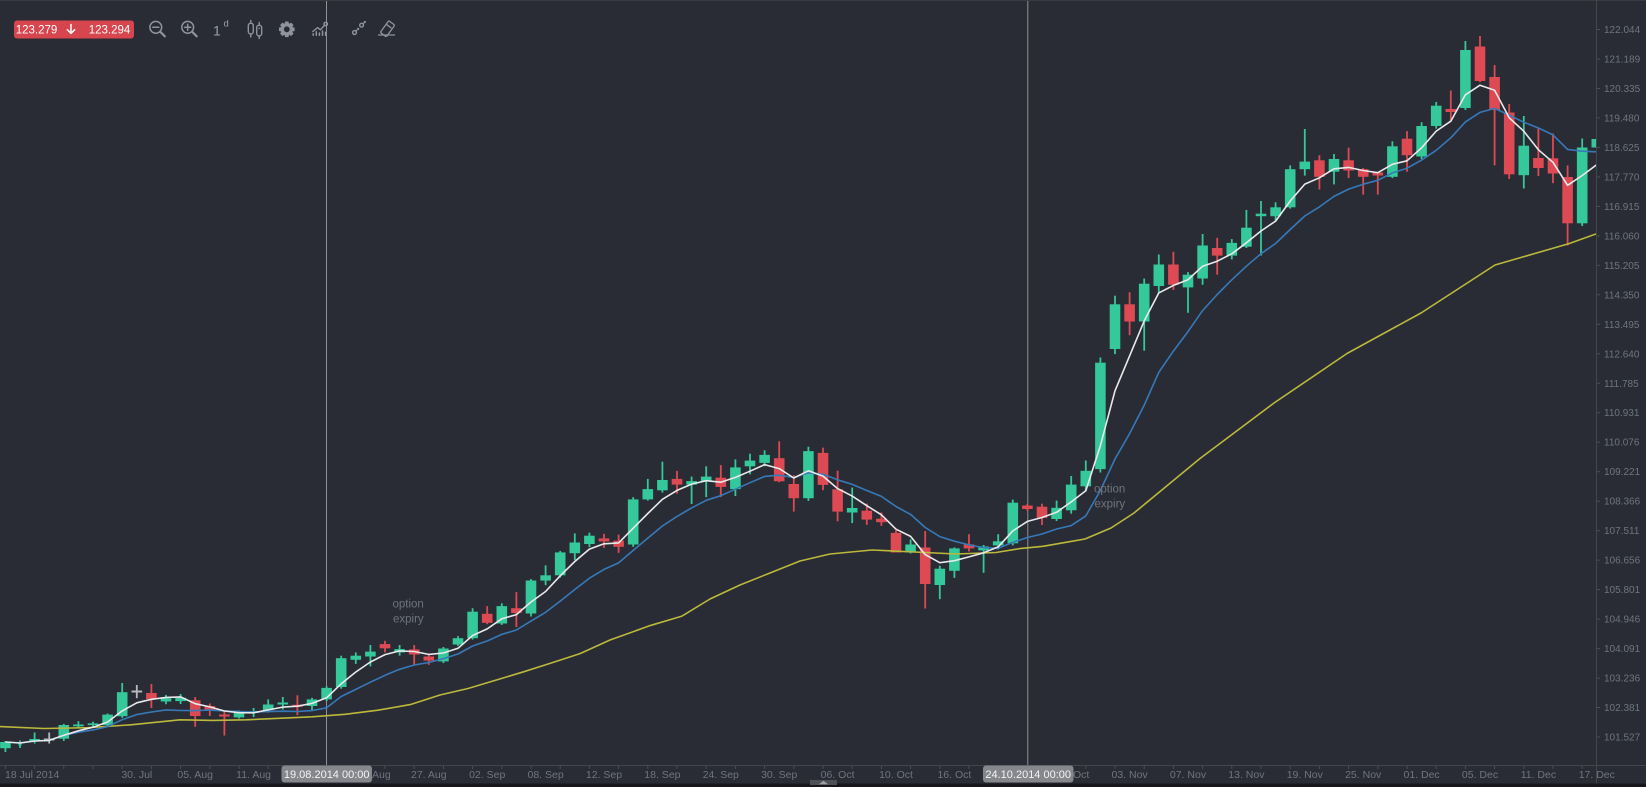 This screenshot has height=787, width=1646. Describe the element at coordinates (545, 775) in the screenshot. I see `svg-text: 08. Sep` at that location.